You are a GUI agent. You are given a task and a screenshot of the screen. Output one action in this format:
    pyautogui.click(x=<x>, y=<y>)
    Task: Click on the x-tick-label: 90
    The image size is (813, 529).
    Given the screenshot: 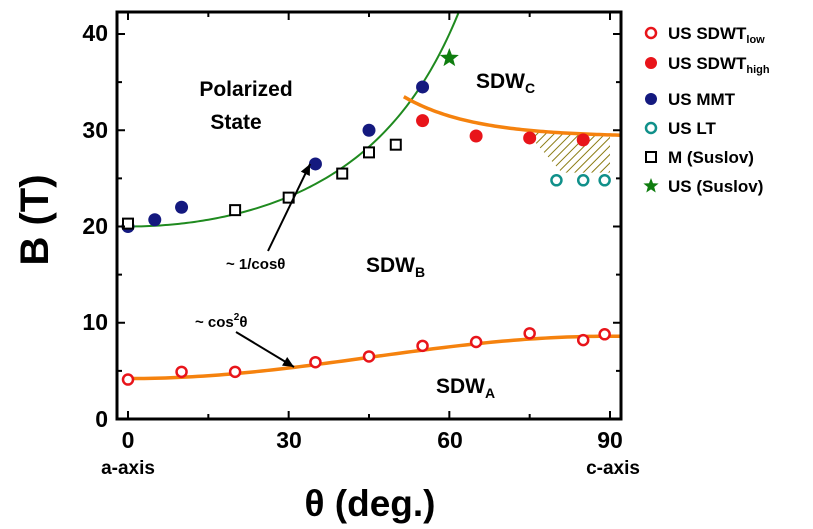 What is the action you would take?
    pyautogui.click(x=610, y=440)
    